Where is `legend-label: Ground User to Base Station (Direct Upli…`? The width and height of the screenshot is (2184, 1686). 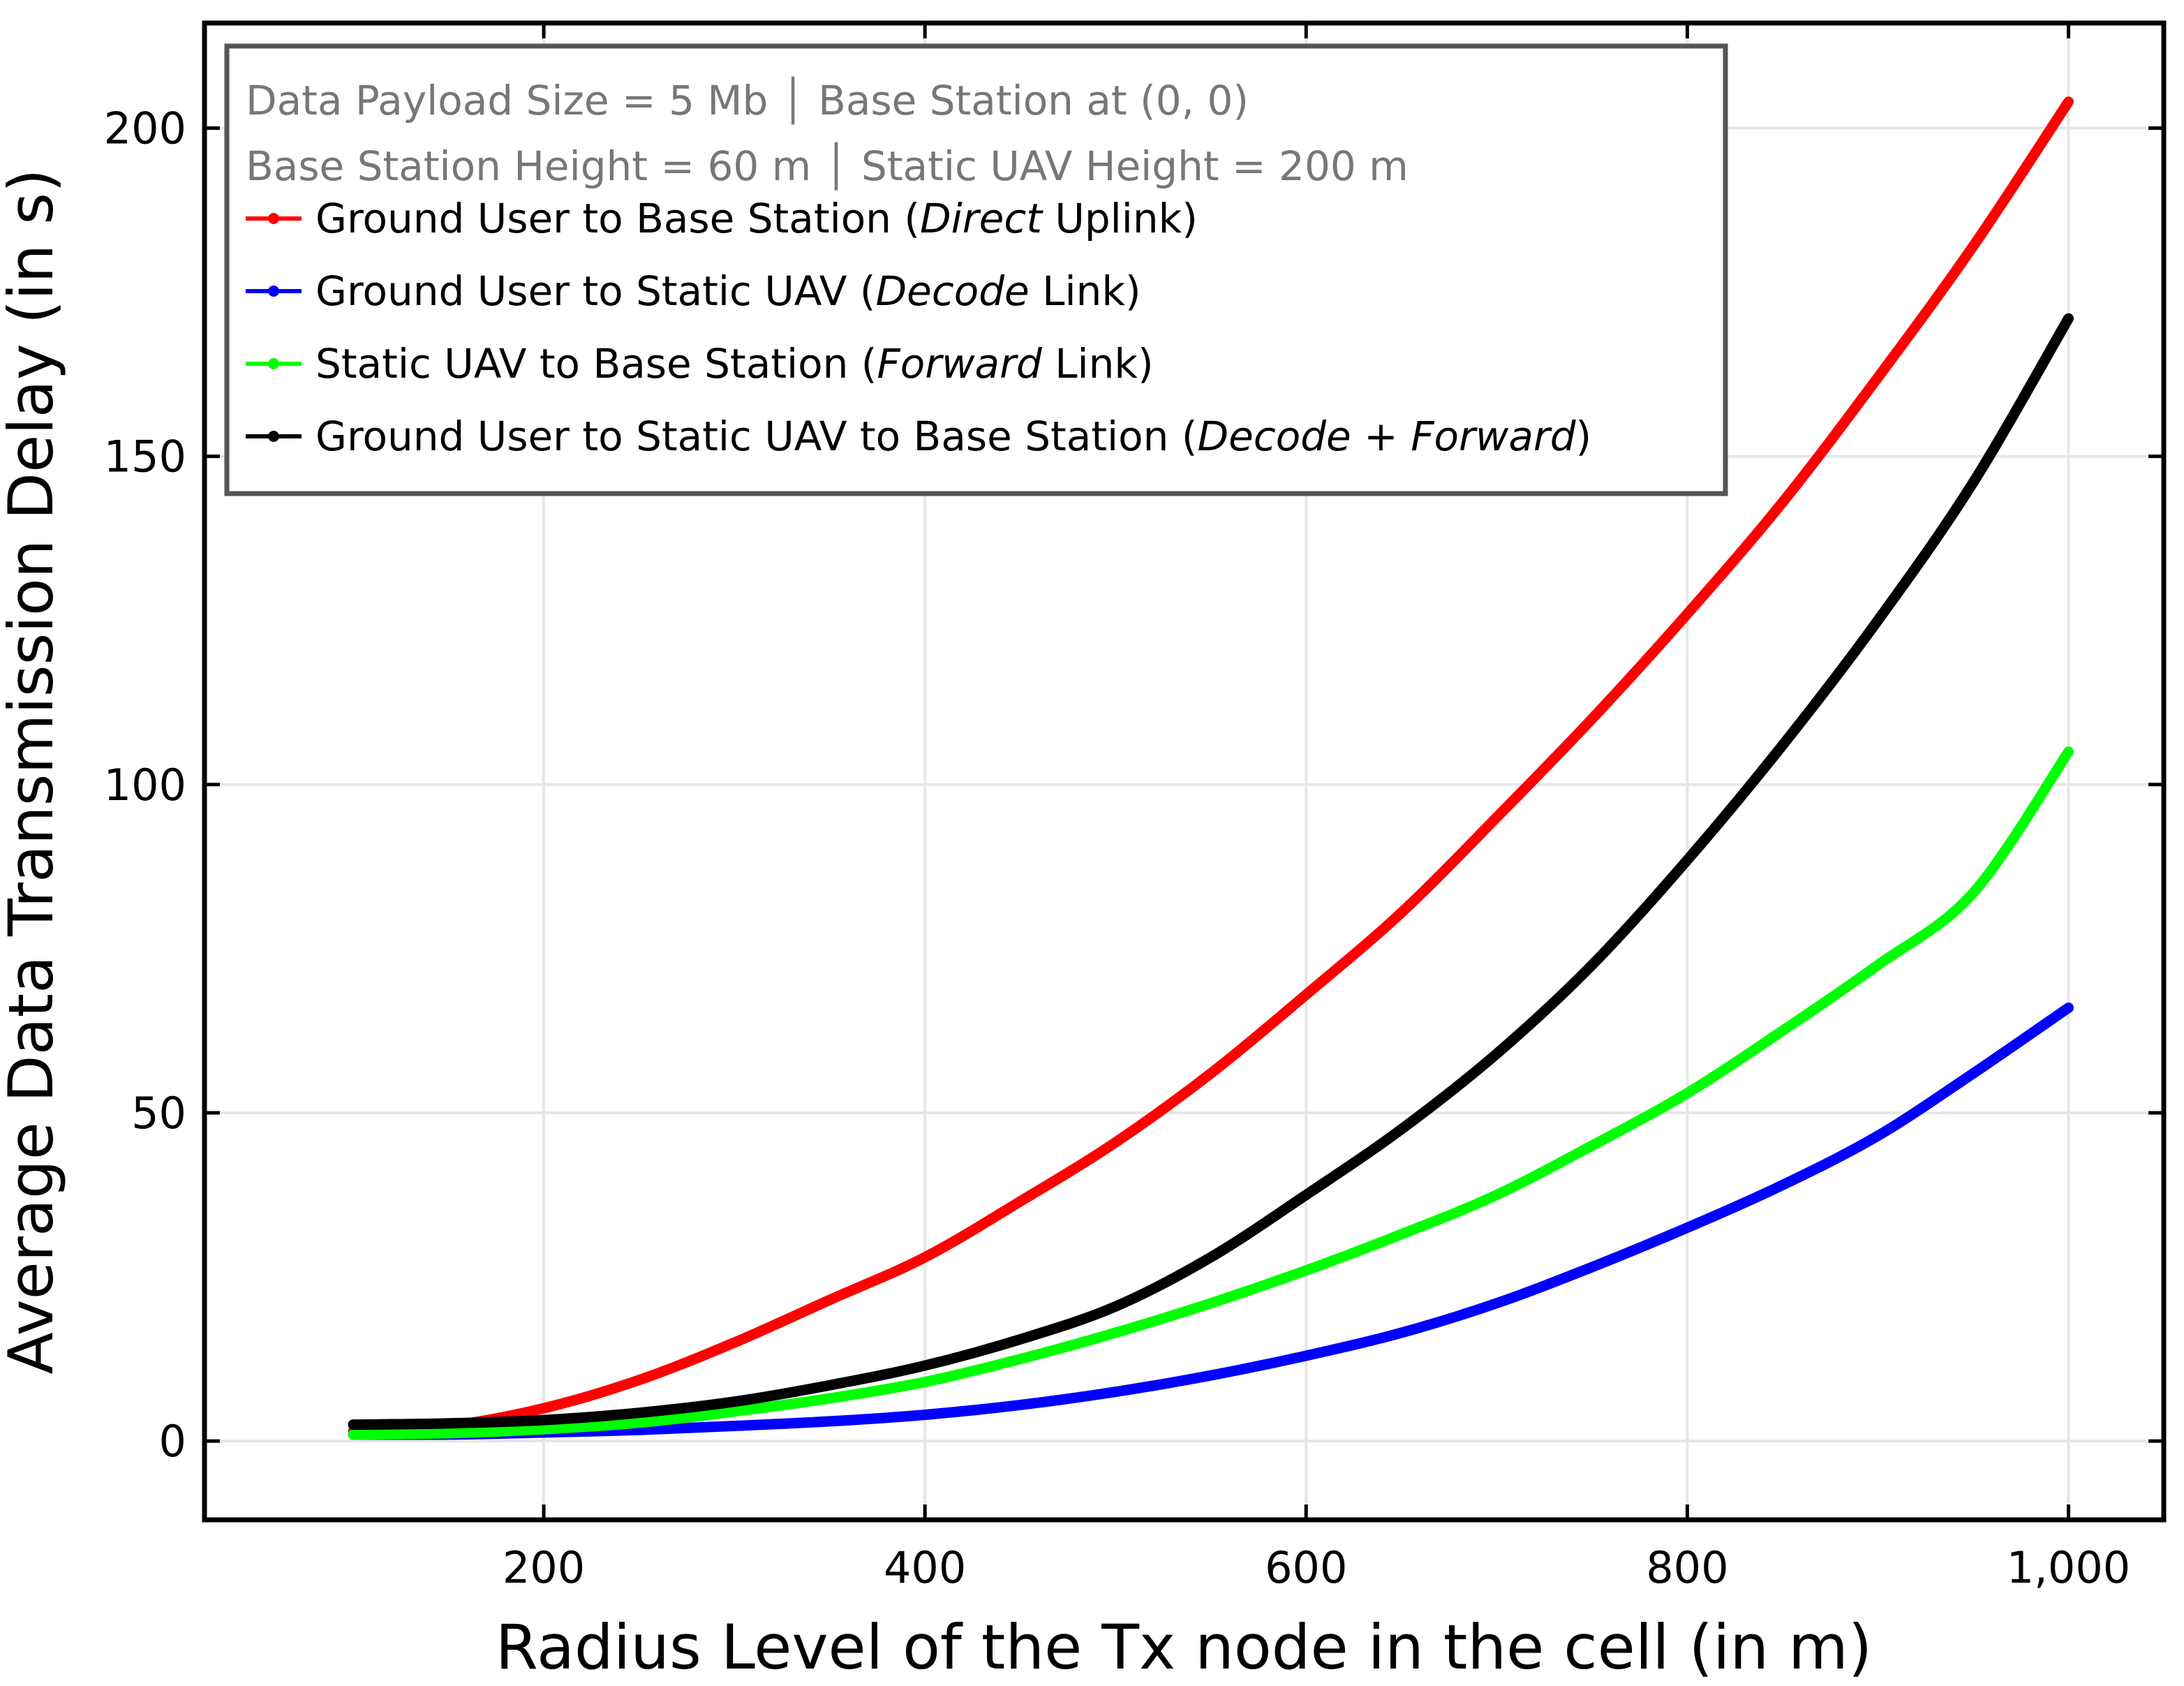 legend-label: Ground User to Base Station (Direct Upli… is located at coordinates (756, 219).